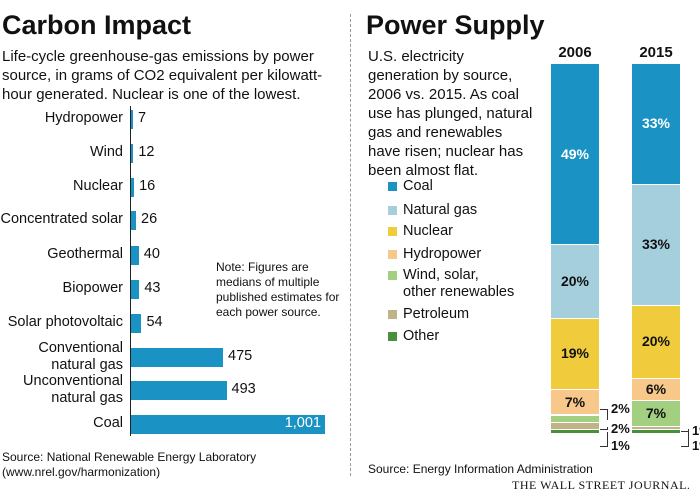  What do you see at coordinates (61, 219) in the screenshot?
I see `category-label: Concentrated solar` at bounding box center [61, 219].